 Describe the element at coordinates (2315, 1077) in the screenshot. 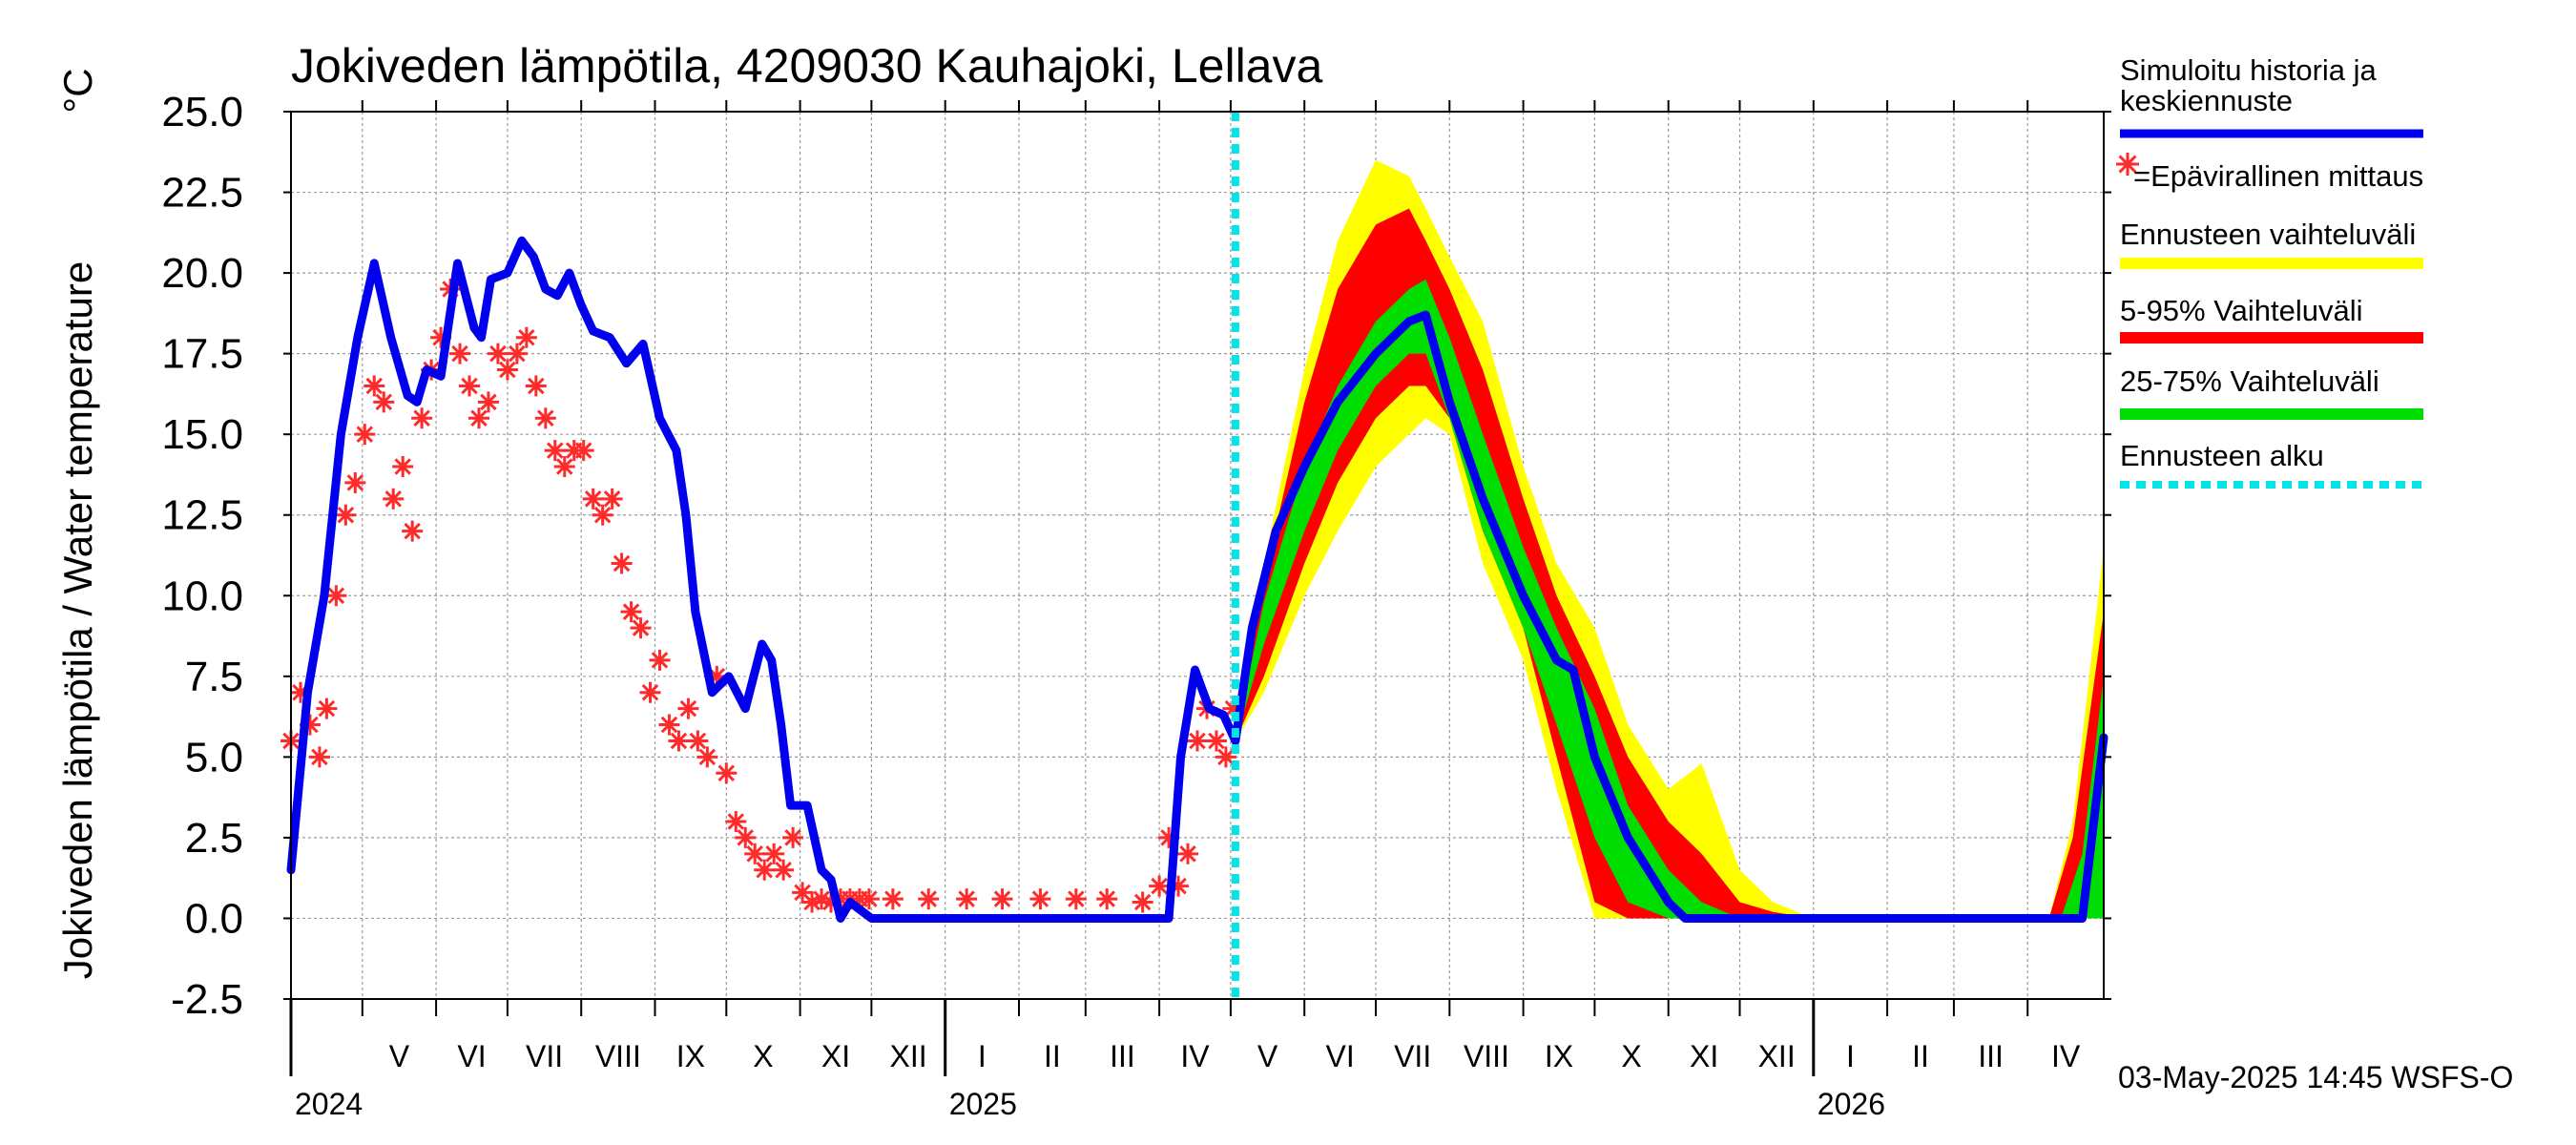

I see `footer-timestamp: 03-May-2025 14:45 WSFS-O` at that location.